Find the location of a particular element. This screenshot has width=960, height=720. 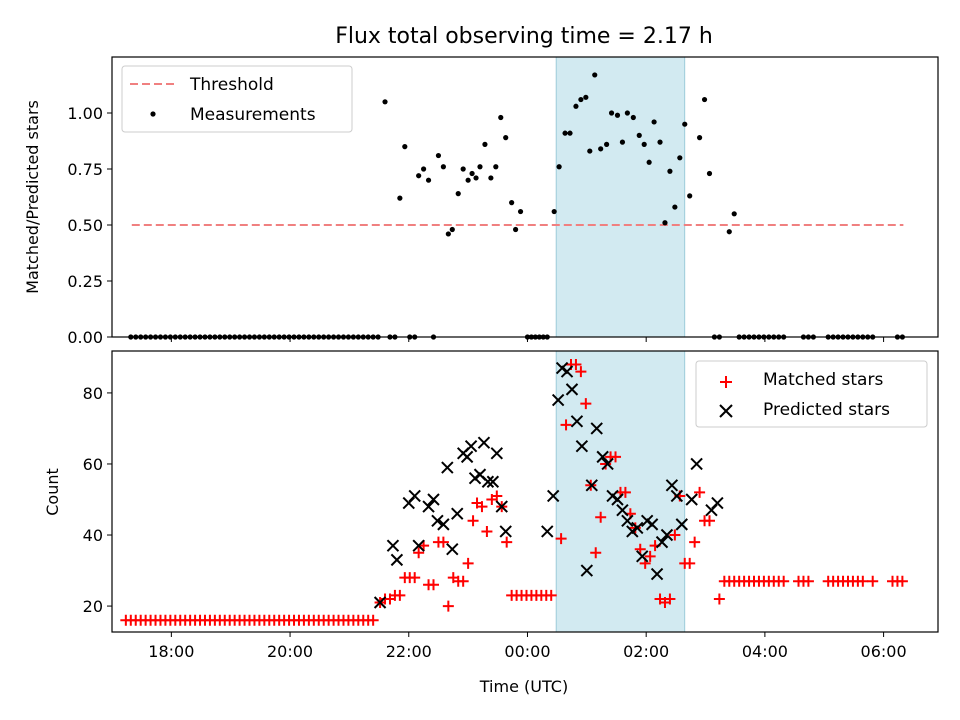

x-tick-label: 02:00 is located at coordinates (646, 651).